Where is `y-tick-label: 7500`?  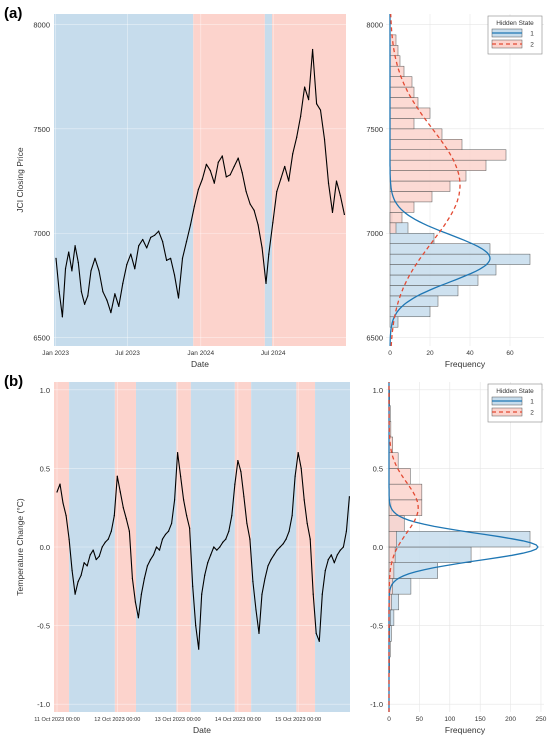
y-tick-label: 7500 is located at coordinates (374, 129).